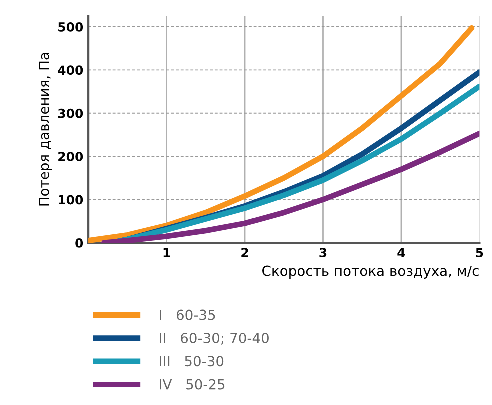 This screenshot has width=492, height=405. I want to click on y-axis-title: Потеря давления, Па, so click(45, 129).